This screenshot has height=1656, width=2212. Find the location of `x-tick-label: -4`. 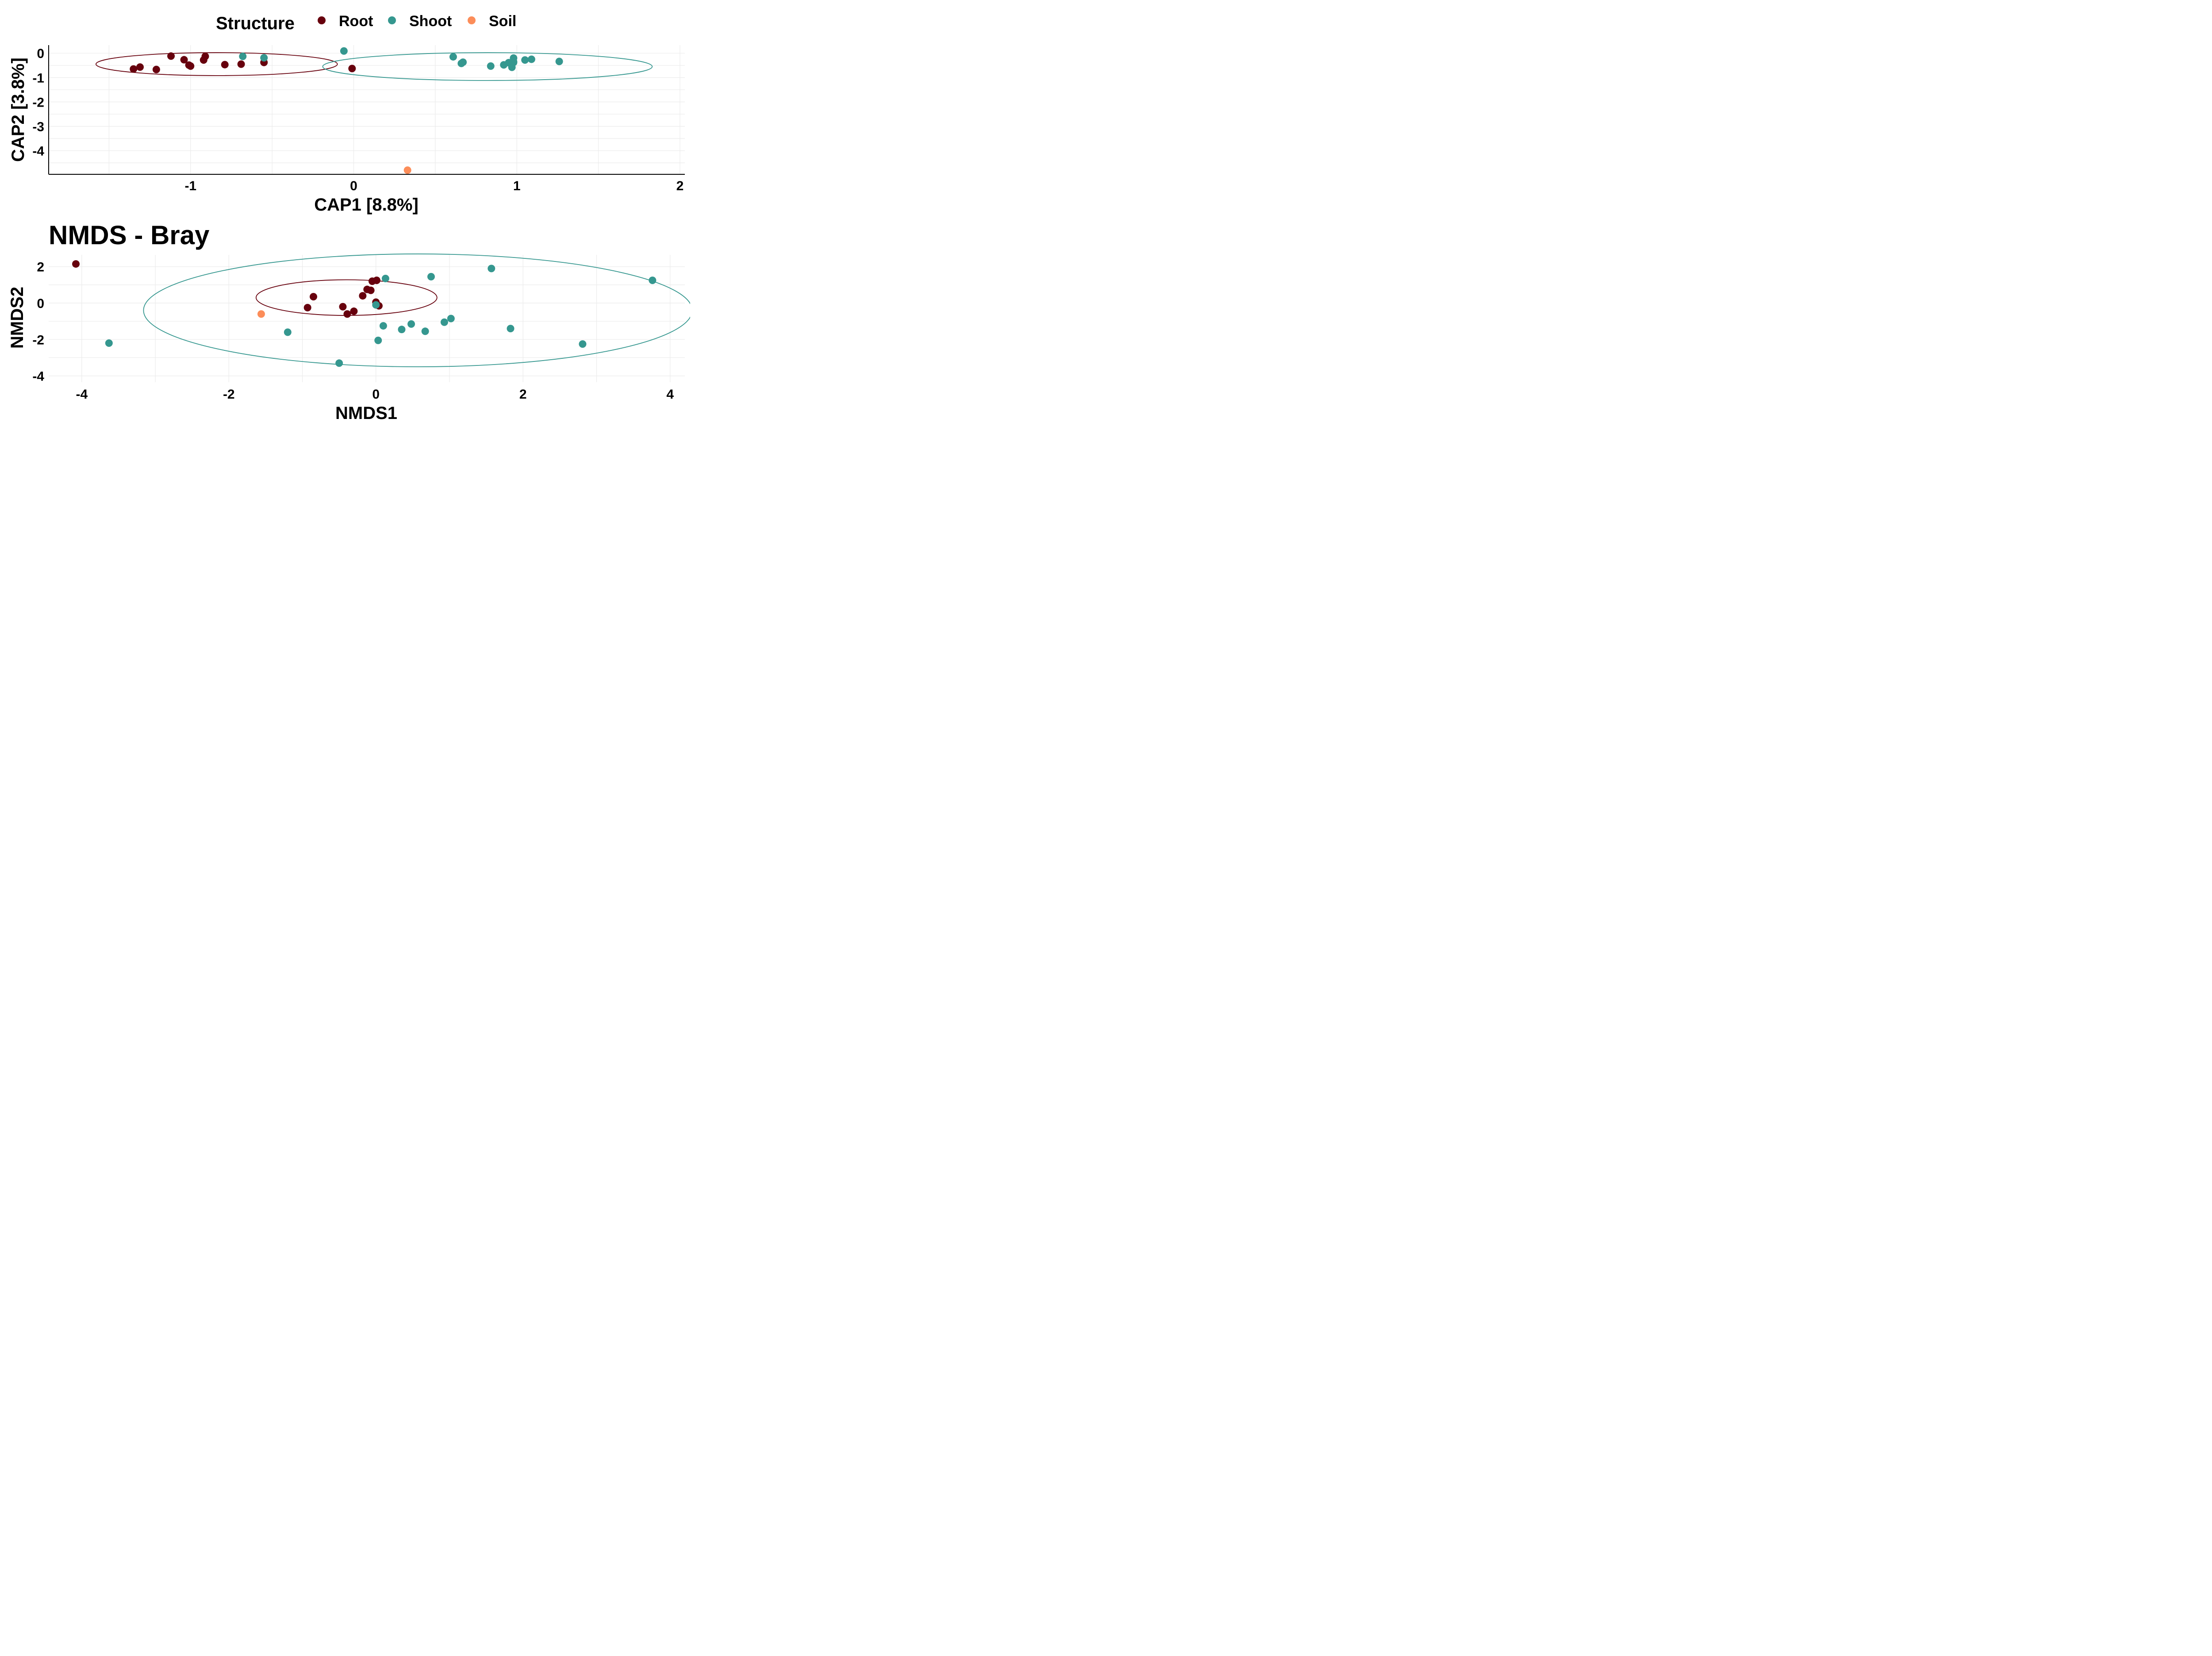

x-tick-label: -4 is located at coordinates (82, 395).